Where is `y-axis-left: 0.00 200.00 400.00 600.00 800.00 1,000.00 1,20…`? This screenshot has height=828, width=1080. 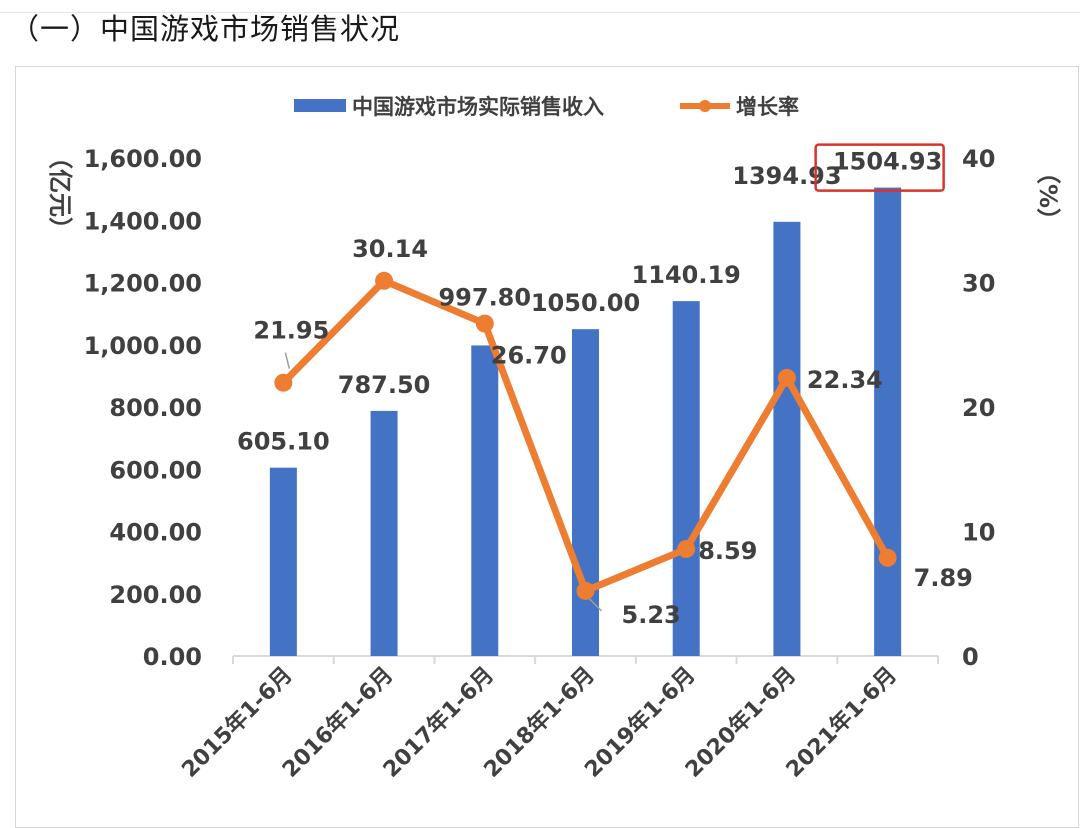 y-axis-left: 0.00 200.00 400.00 600.00 800.00 1,000.00 1,20… is located at coordinates (124, 408).